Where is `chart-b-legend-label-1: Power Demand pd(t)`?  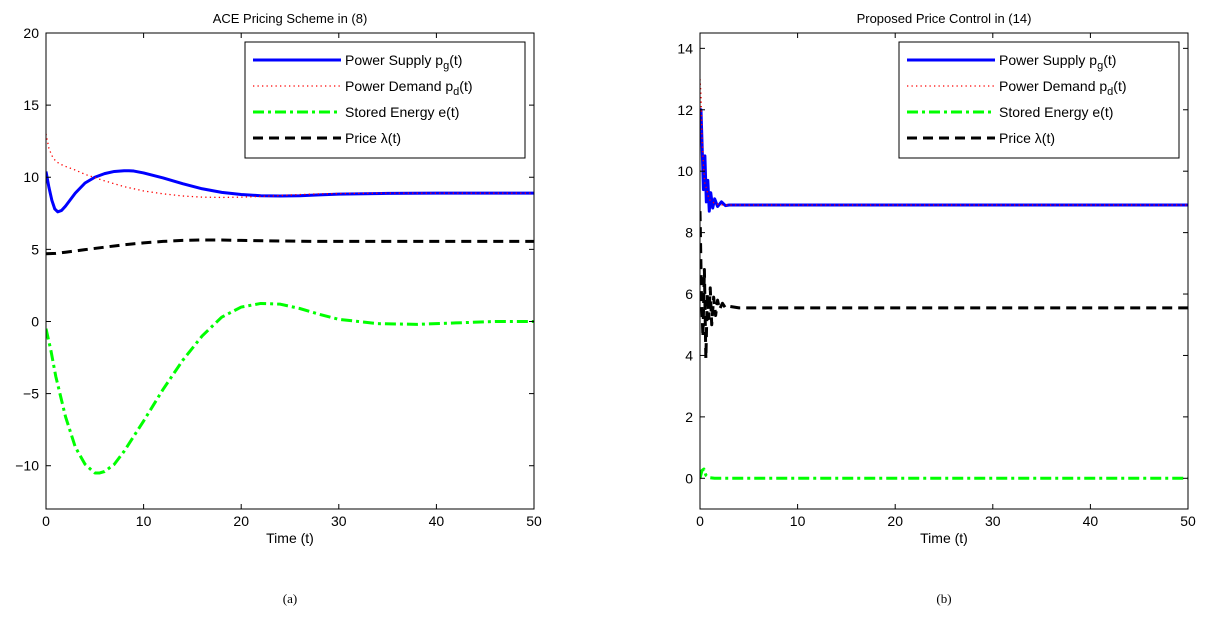 chart-b-legend-label-1: Power Demand pd(t) is located at coordinates (1063, 88).